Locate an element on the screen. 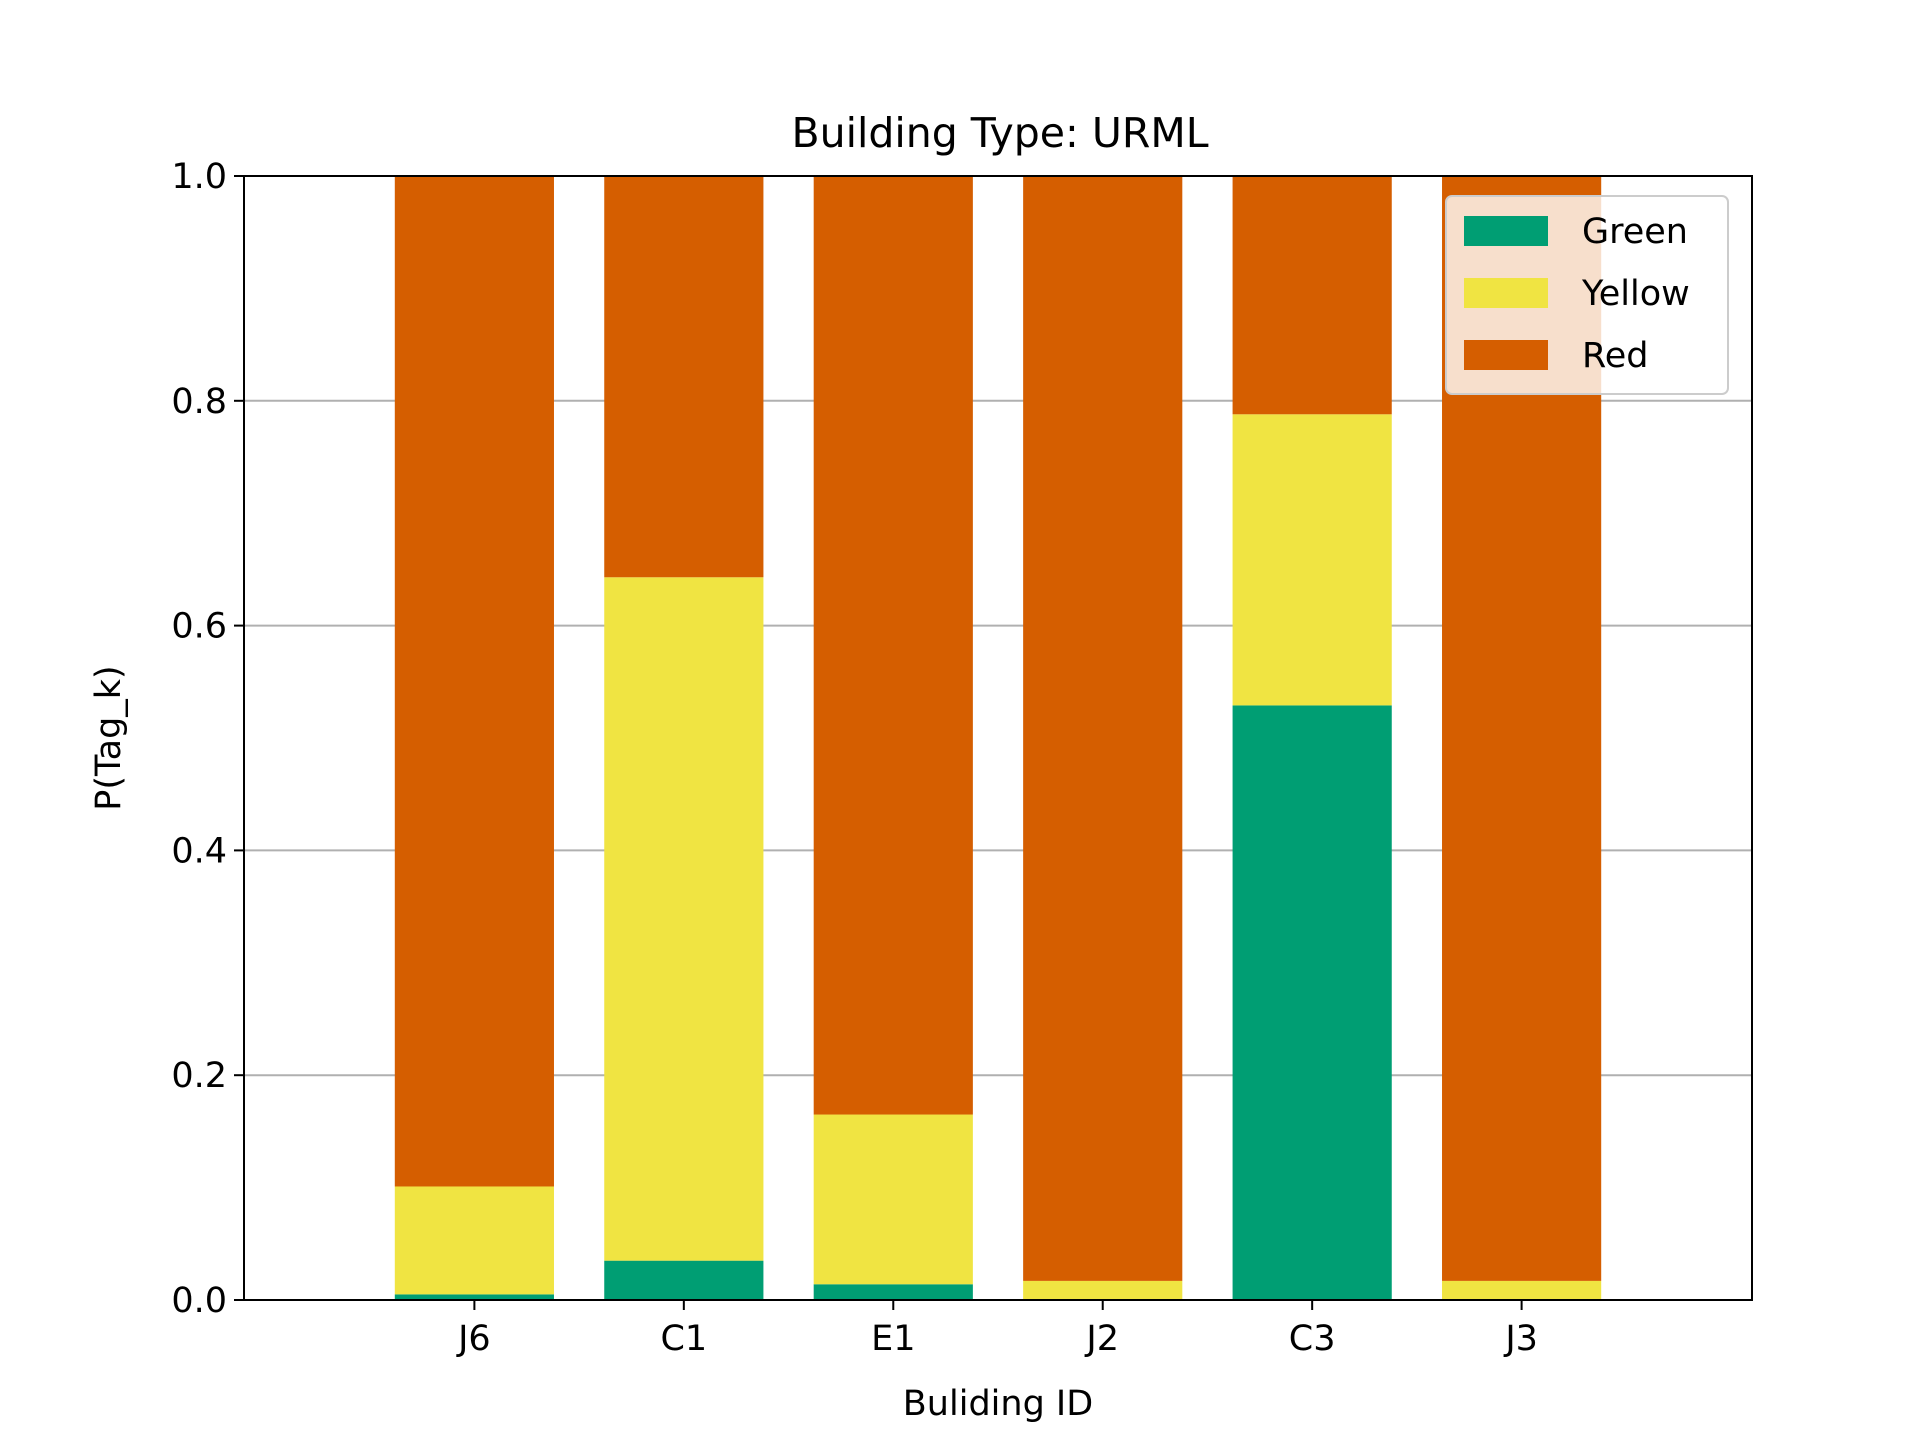 The image size is (1920, 1445). bar-yellow-c3 is located at coordinates (1312, 560).